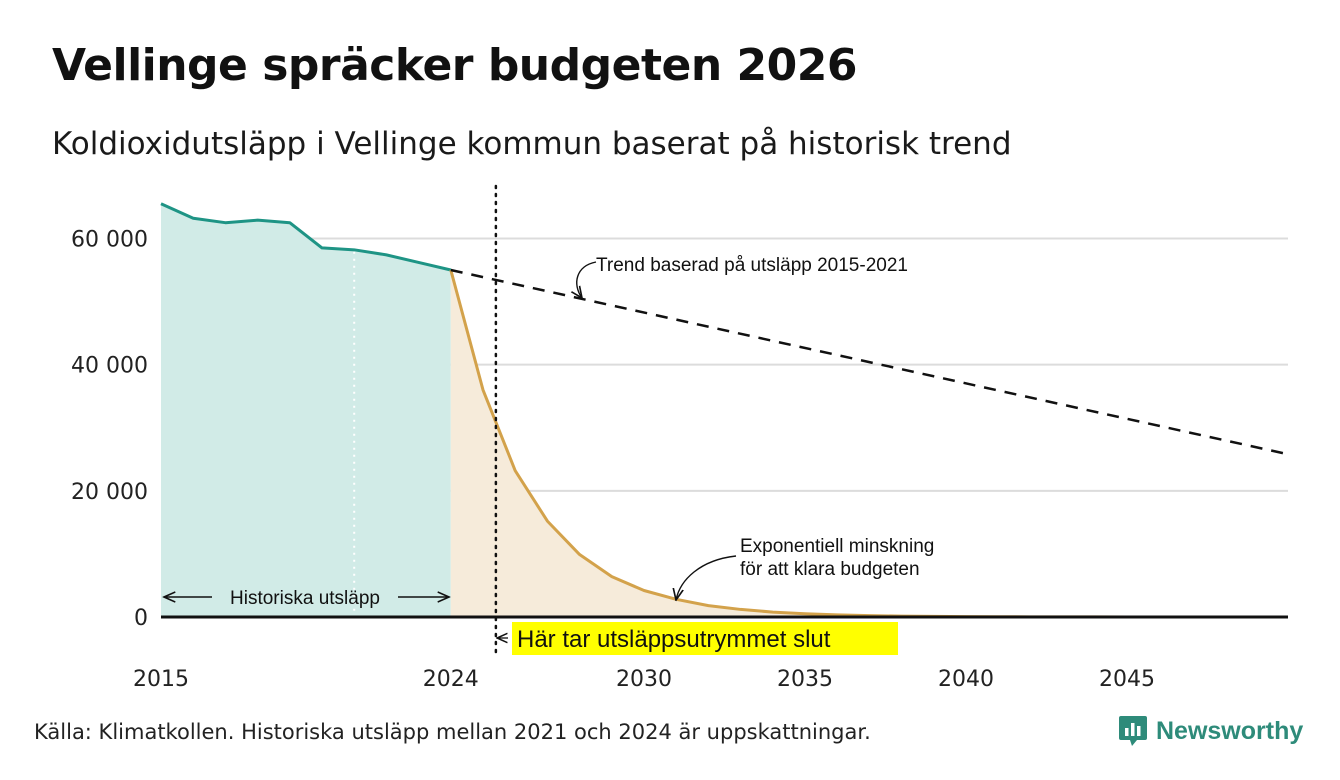 The width and height of the screenshot is (1340, 780). I want to click on x-tick-label: 2024, so click(451, 679).